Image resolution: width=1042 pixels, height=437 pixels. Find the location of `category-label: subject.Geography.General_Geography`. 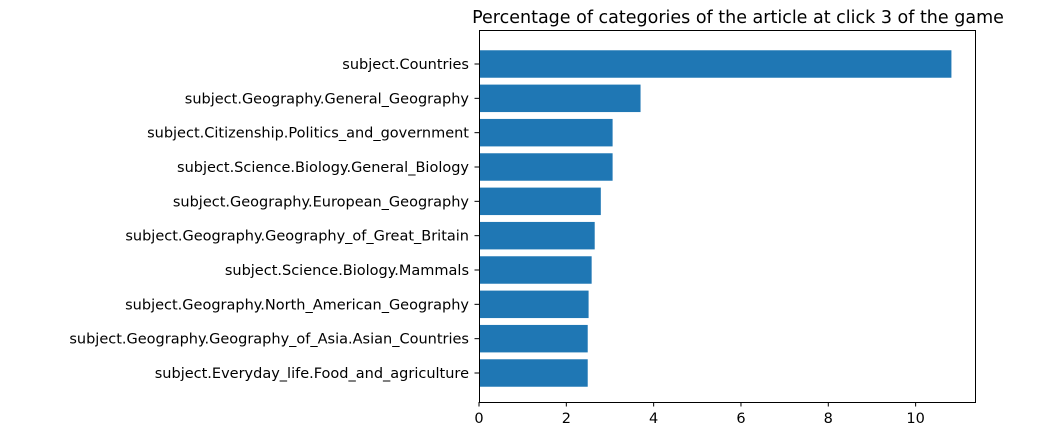

category-label: subject.Geography.General_Geography is located at coordinates (327, 99).